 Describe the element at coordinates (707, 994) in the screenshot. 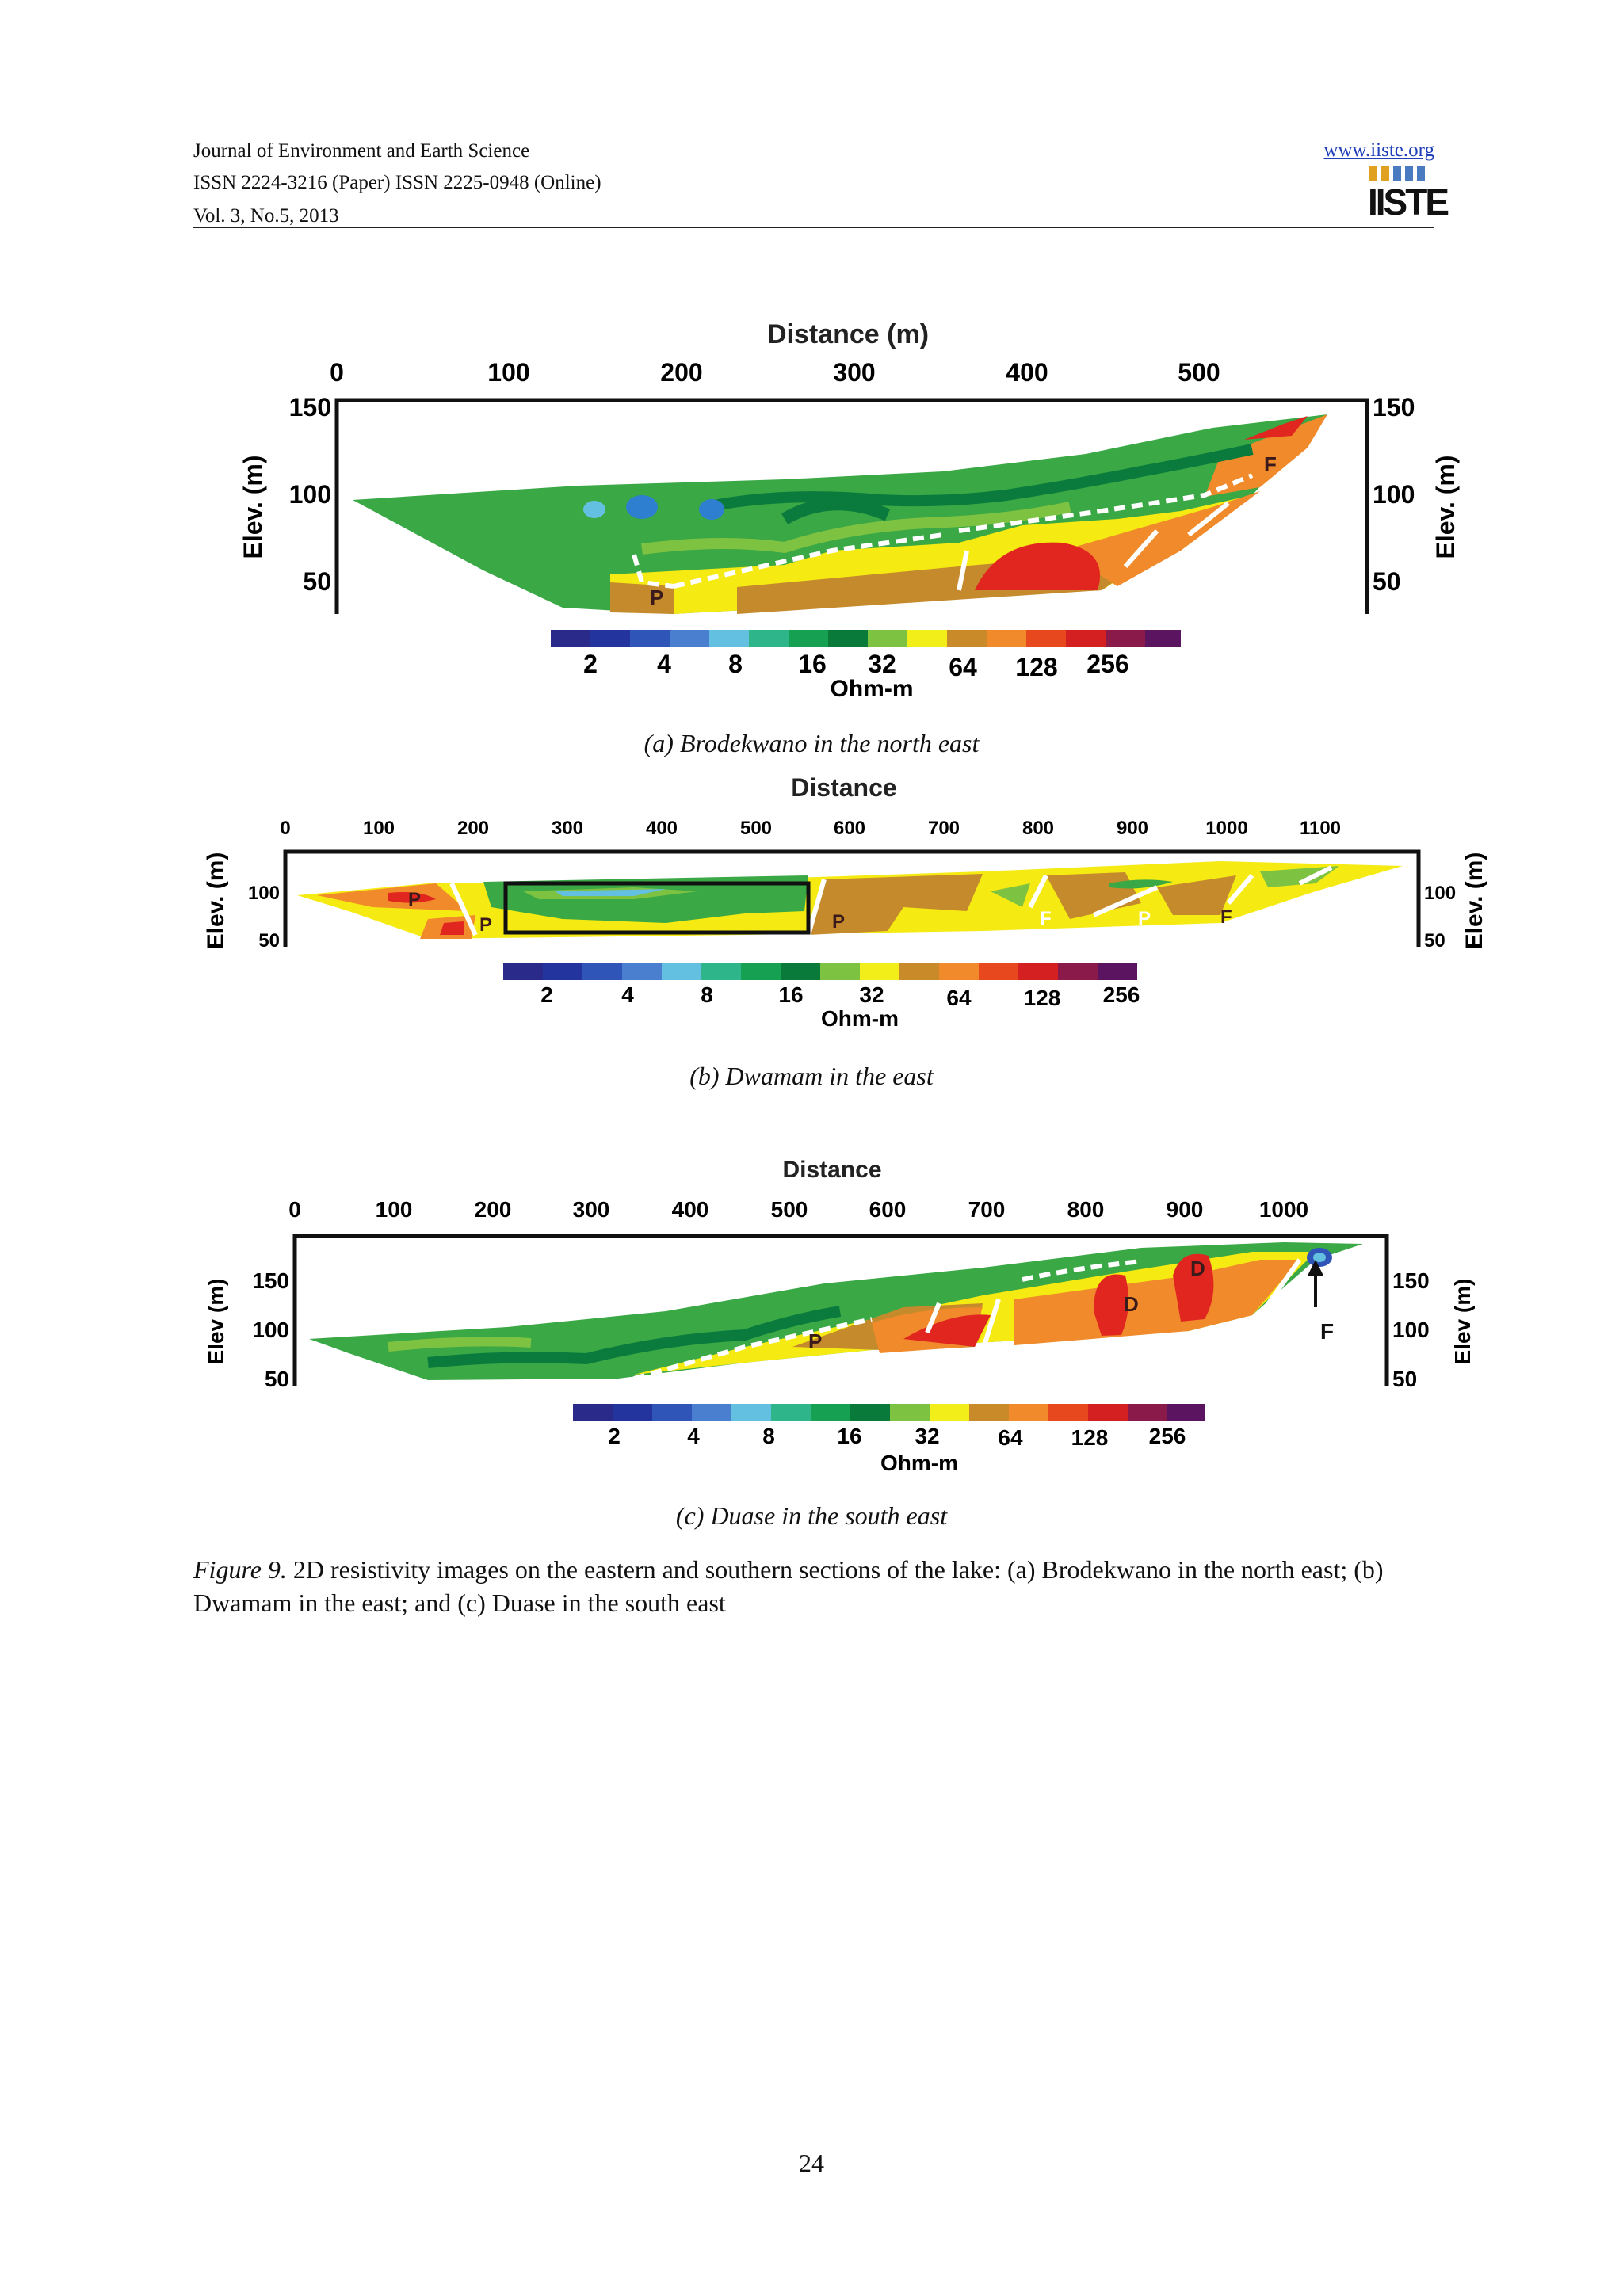

I see `fig-b-scale-tick: 8` at that location.